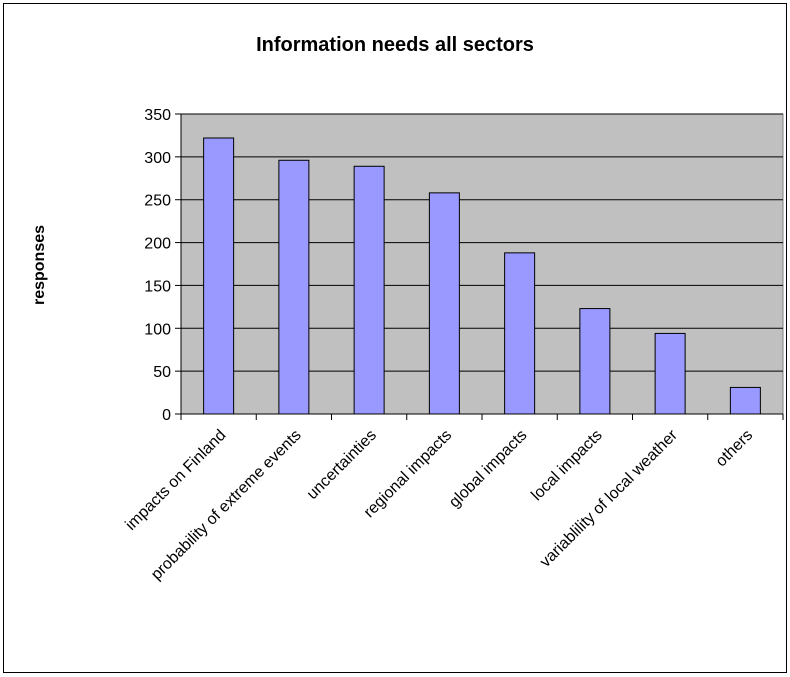 This screenshot has height=677, width=790. Describe the element at coordinates (157, 244) in the screenshot. I see `y-tick-label: 200` at that location.